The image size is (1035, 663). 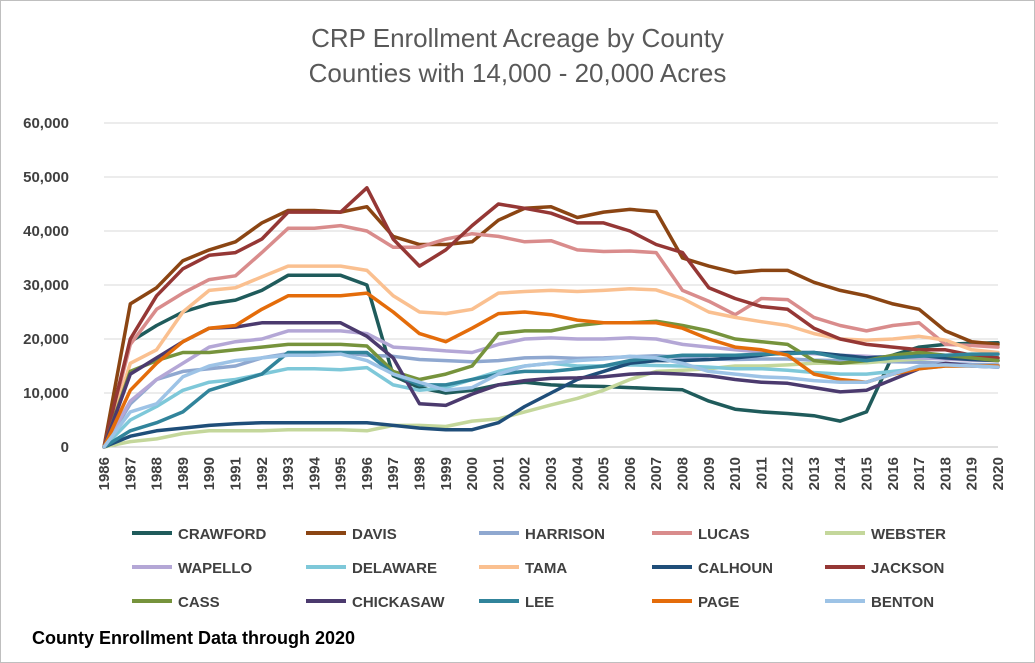 I want to click on y-tick-label: 60,000, so click(x=46, y=123).